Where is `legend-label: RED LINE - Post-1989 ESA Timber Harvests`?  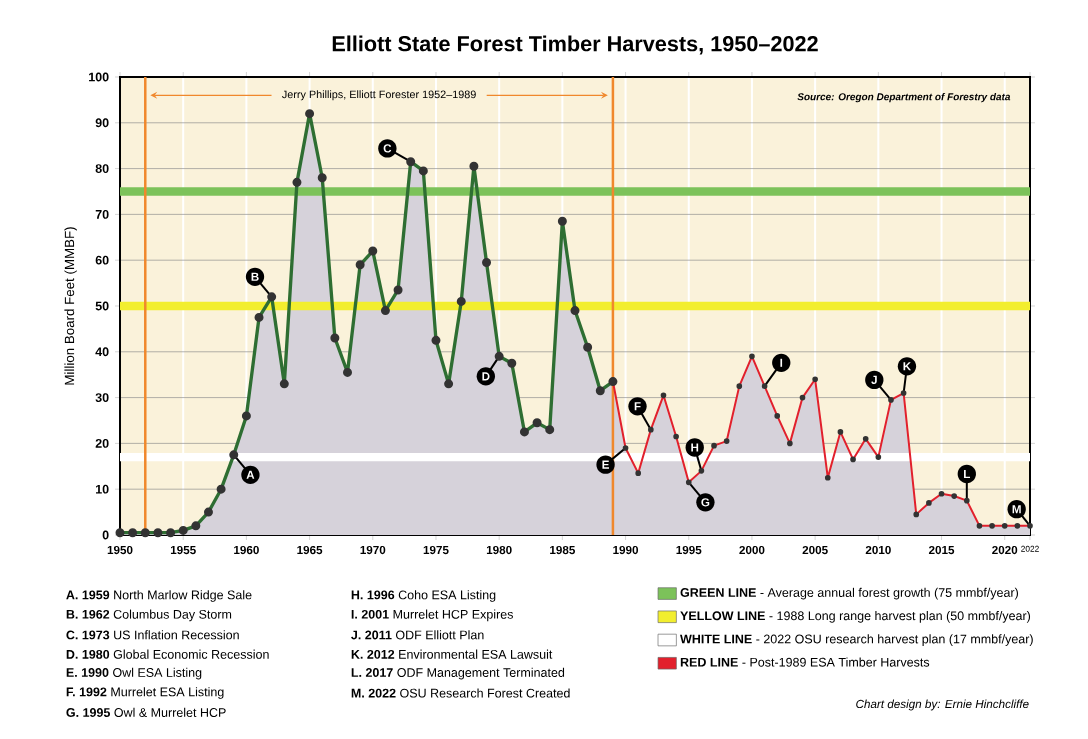 legend-label: RED LINE - Post-1989 ESA Timber Harvests is located at coordinates (805, 662).